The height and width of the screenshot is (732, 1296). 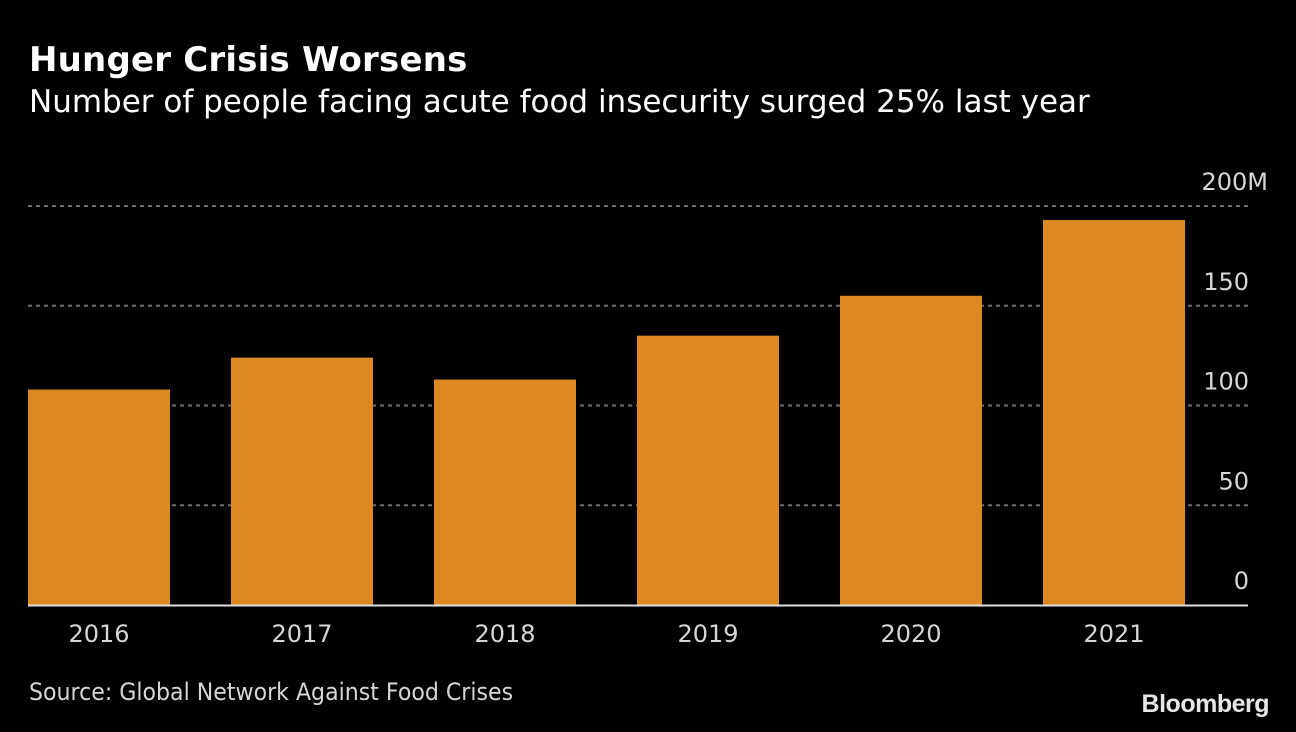 I want to click on y-tick-label: 200M, so click(x=1234, y=182).